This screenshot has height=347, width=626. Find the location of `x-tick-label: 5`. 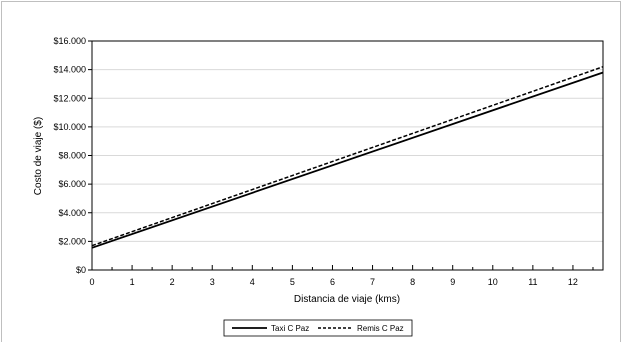

x-tick-label: 5 is located at coordinates (292, 282).